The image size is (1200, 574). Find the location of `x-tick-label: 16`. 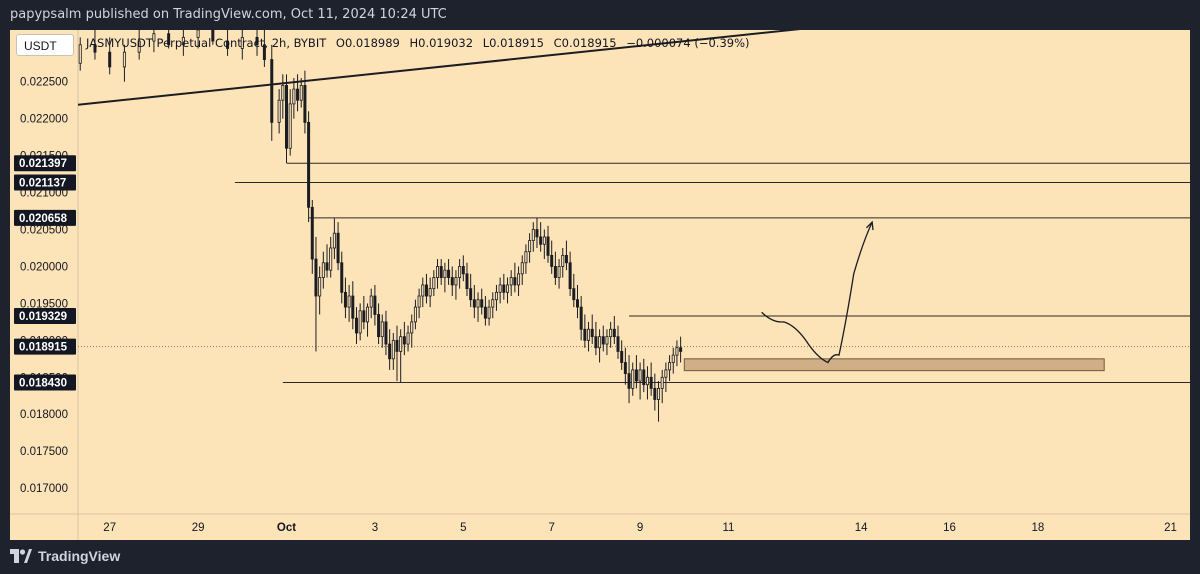

x-tick-label: 16 is located at coordinates (949, 528).